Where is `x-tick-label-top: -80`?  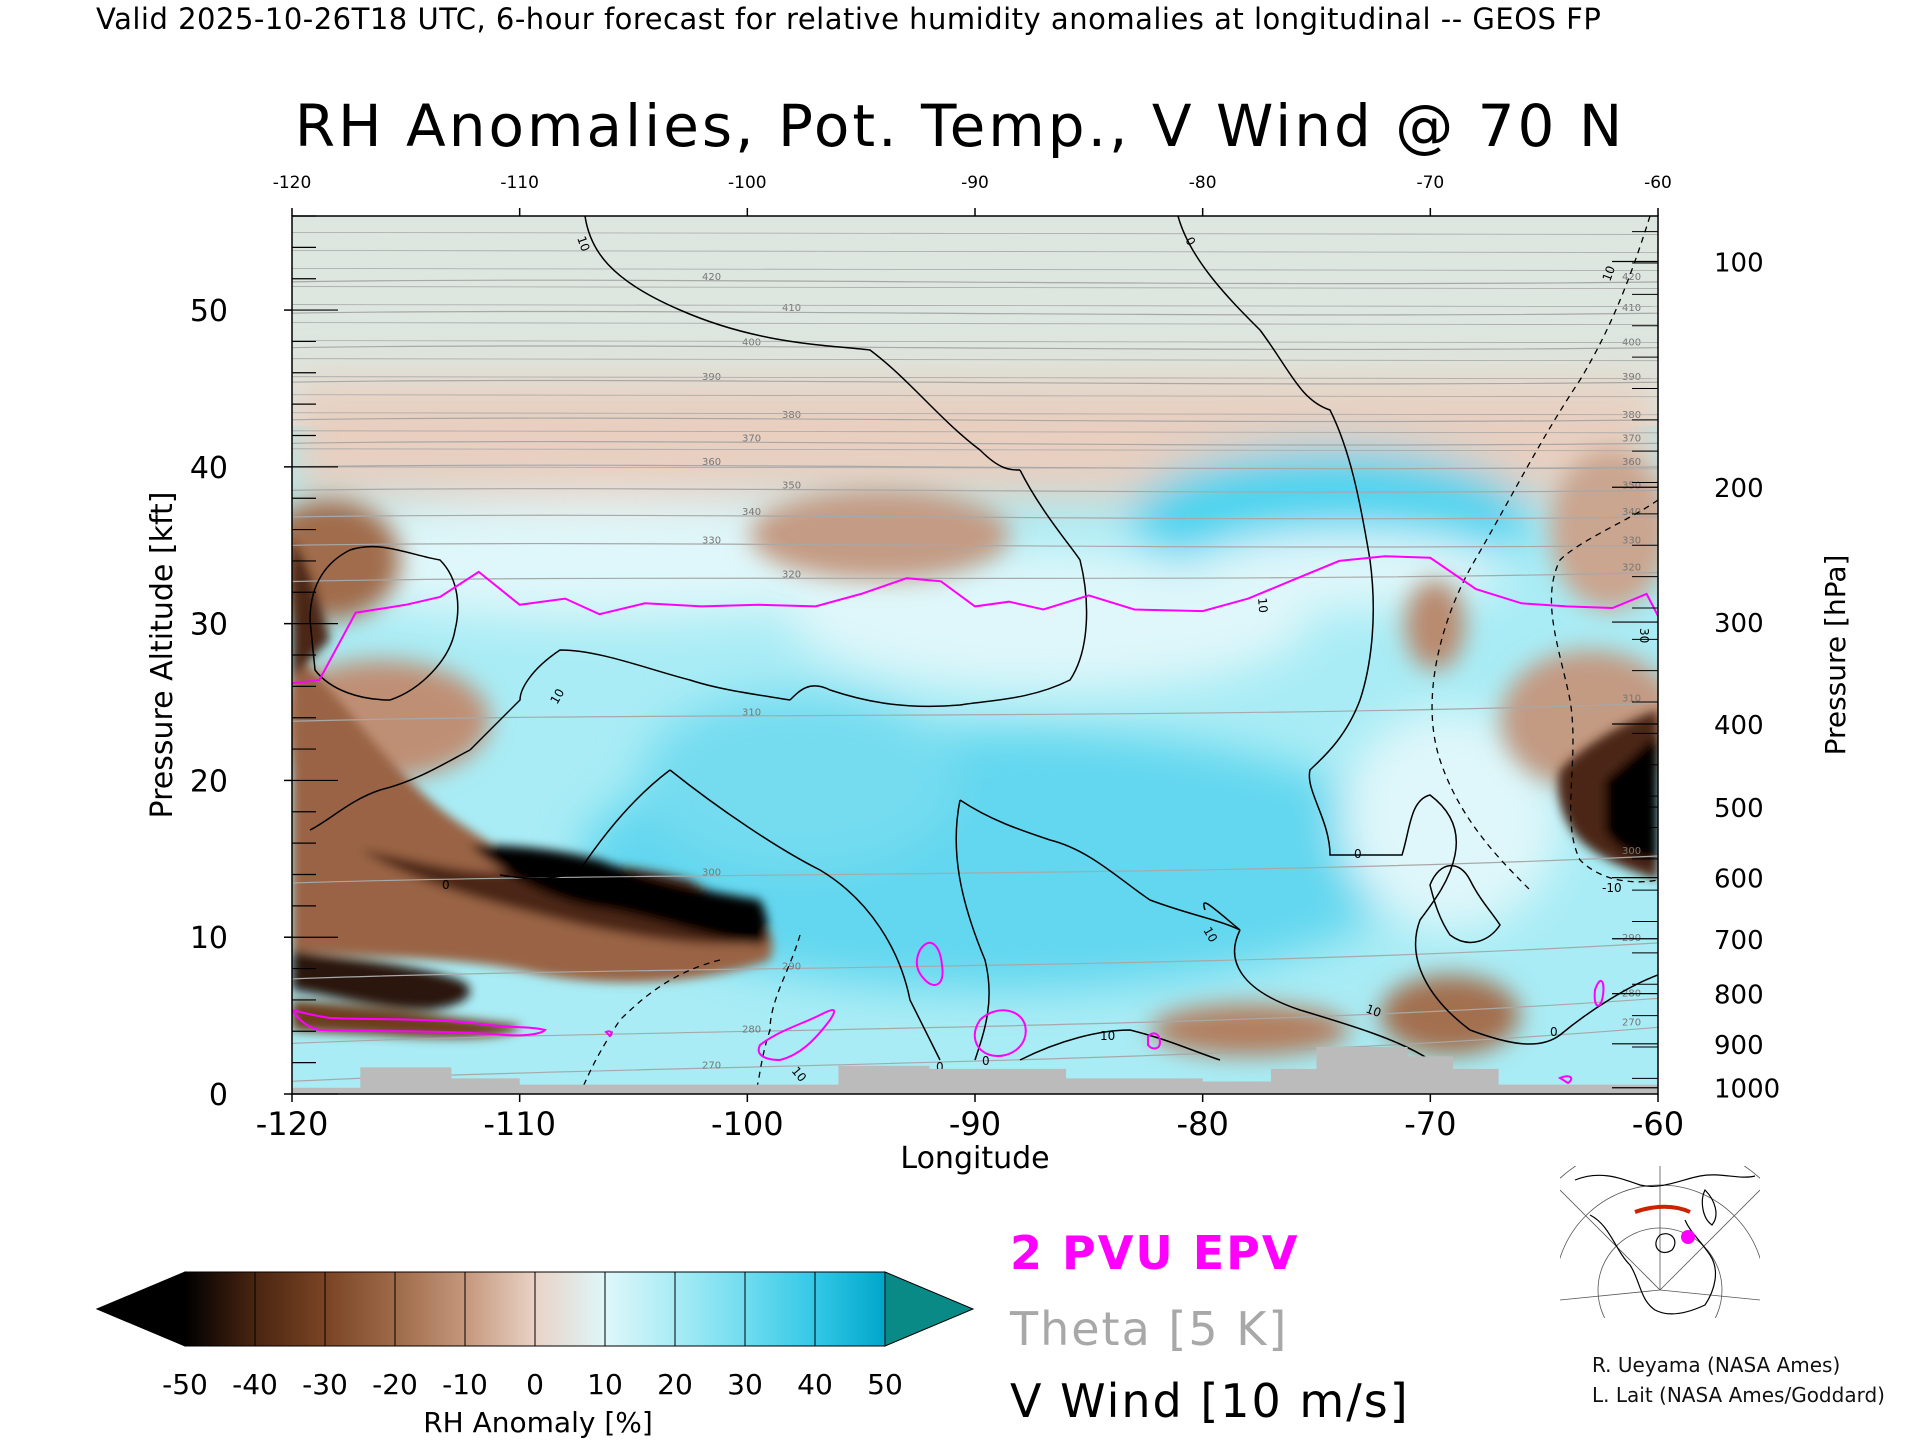
x-tick-label-top: -80 is located at coordinates (1203, 183).